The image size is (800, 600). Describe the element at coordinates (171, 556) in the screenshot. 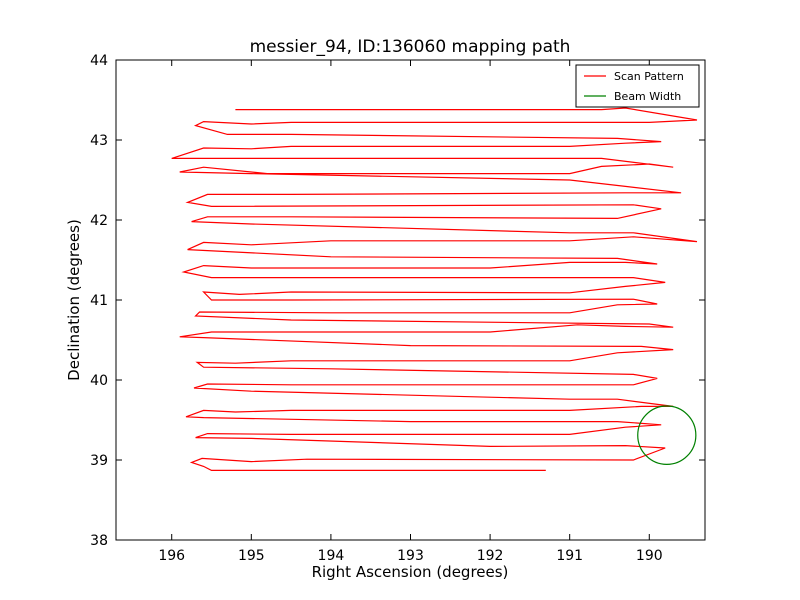

I see `x-tick-label: 196` at that location.